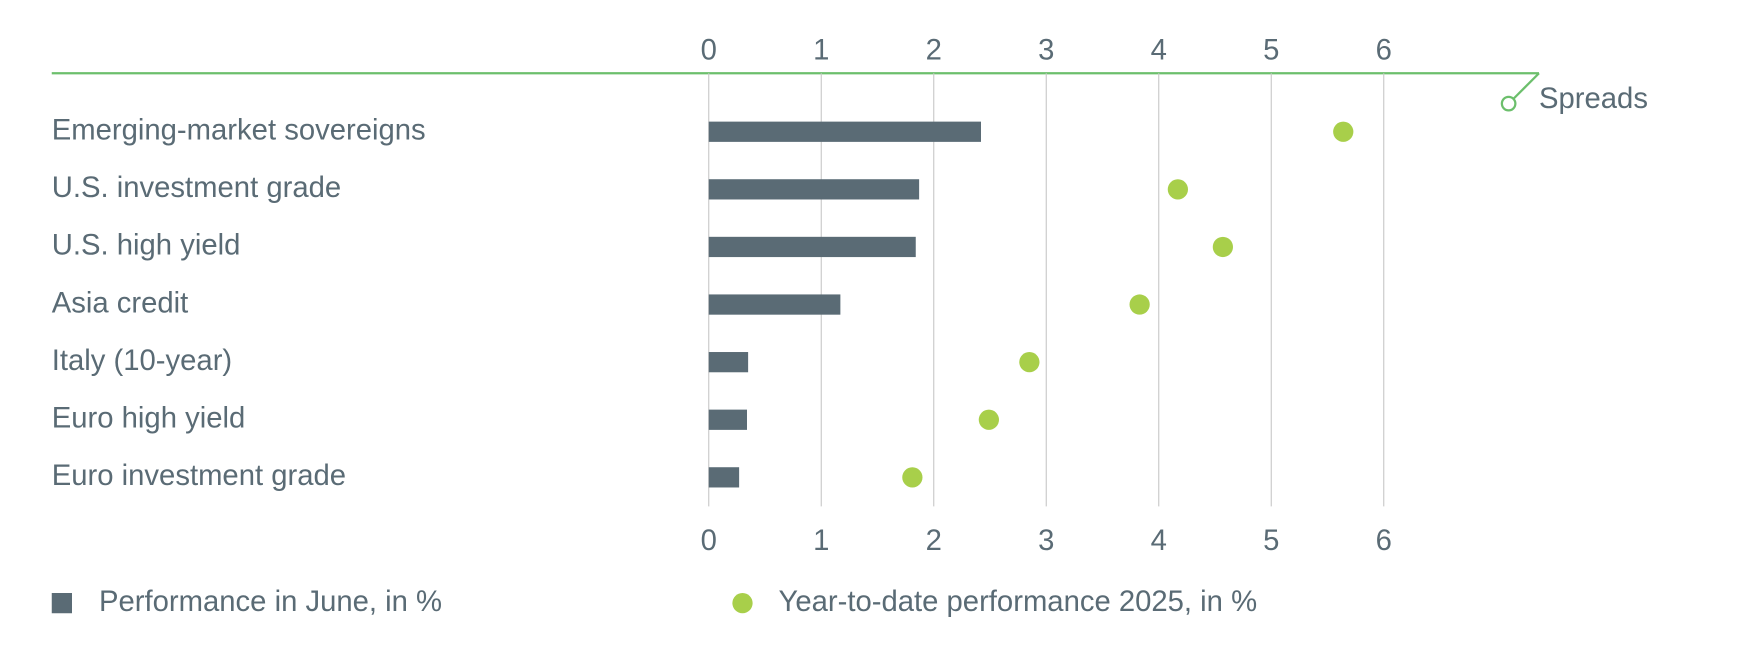 The height and width of the screenshot is (646, 1755). Describe the element at coordinates (142, 361) in the screenshot. I see `category-label: Italy (10-year)` at that location.